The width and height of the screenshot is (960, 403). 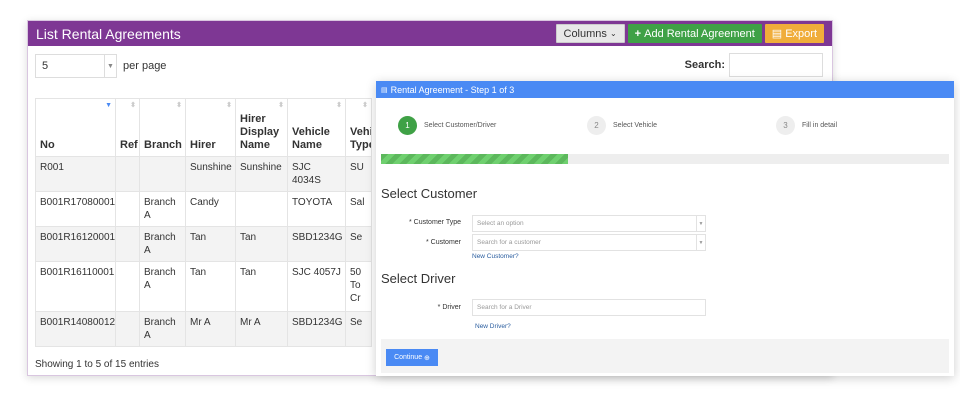 What do you see at coordinates (360, 138) in the screenshot?
I see `header-label: Vehicle Type` at bounding box center [360, 138].